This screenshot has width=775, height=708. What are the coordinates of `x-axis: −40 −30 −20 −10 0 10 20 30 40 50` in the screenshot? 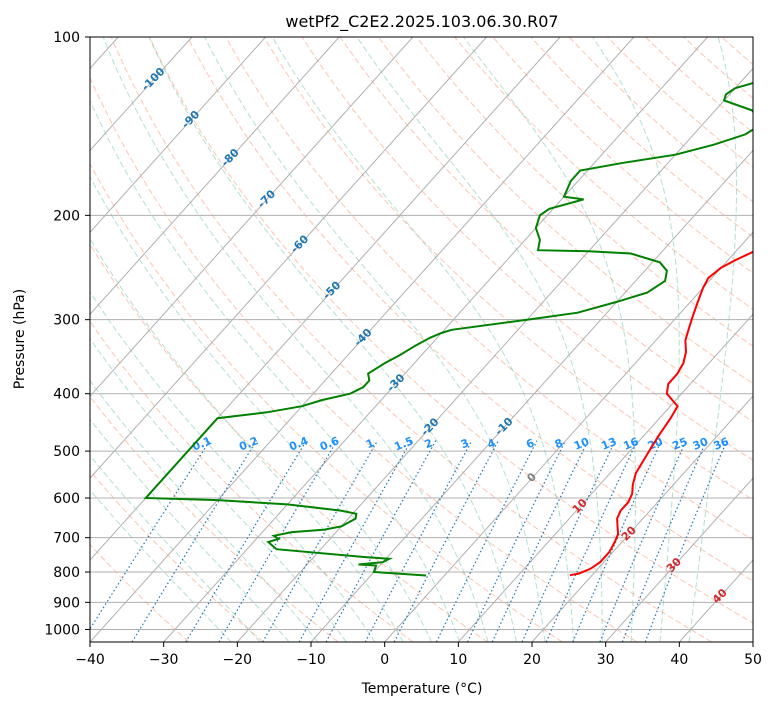 It's located at (418, 655).